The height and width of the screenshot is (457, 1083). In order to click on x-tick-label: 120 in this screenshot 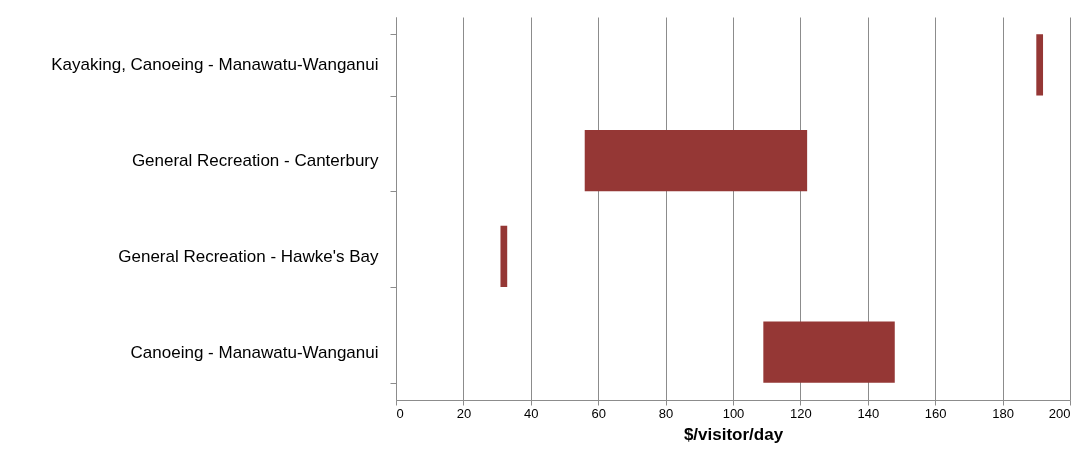, I will do `click(801, 413)`.